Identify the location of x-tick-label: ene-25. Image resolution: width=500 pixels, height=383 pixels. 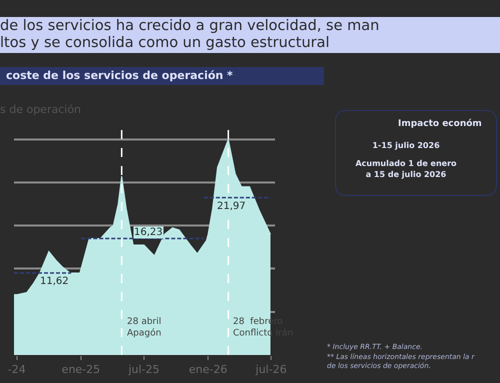
(81, 369).